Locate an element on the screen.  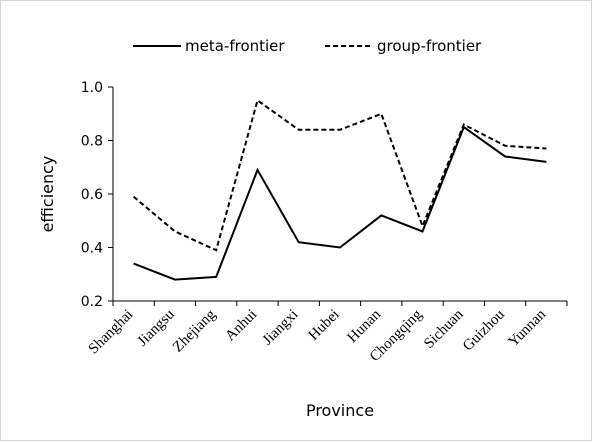
y-tick-label: 0.2 is located at coordinates (92, 302).